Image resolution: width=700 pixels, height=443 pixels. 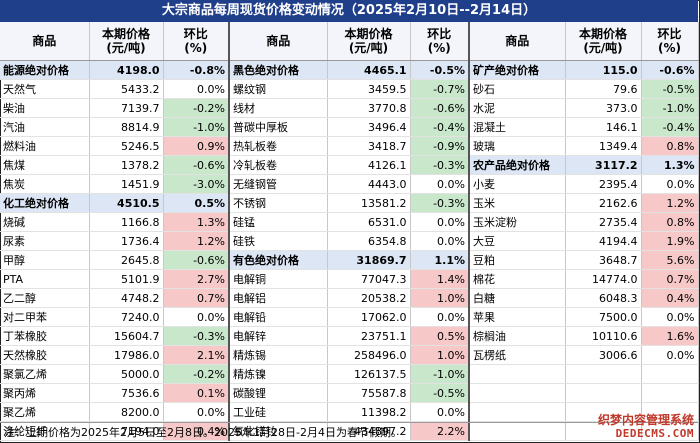 I want to click on header-change-line1: 环比, so click(x=439, y=34).